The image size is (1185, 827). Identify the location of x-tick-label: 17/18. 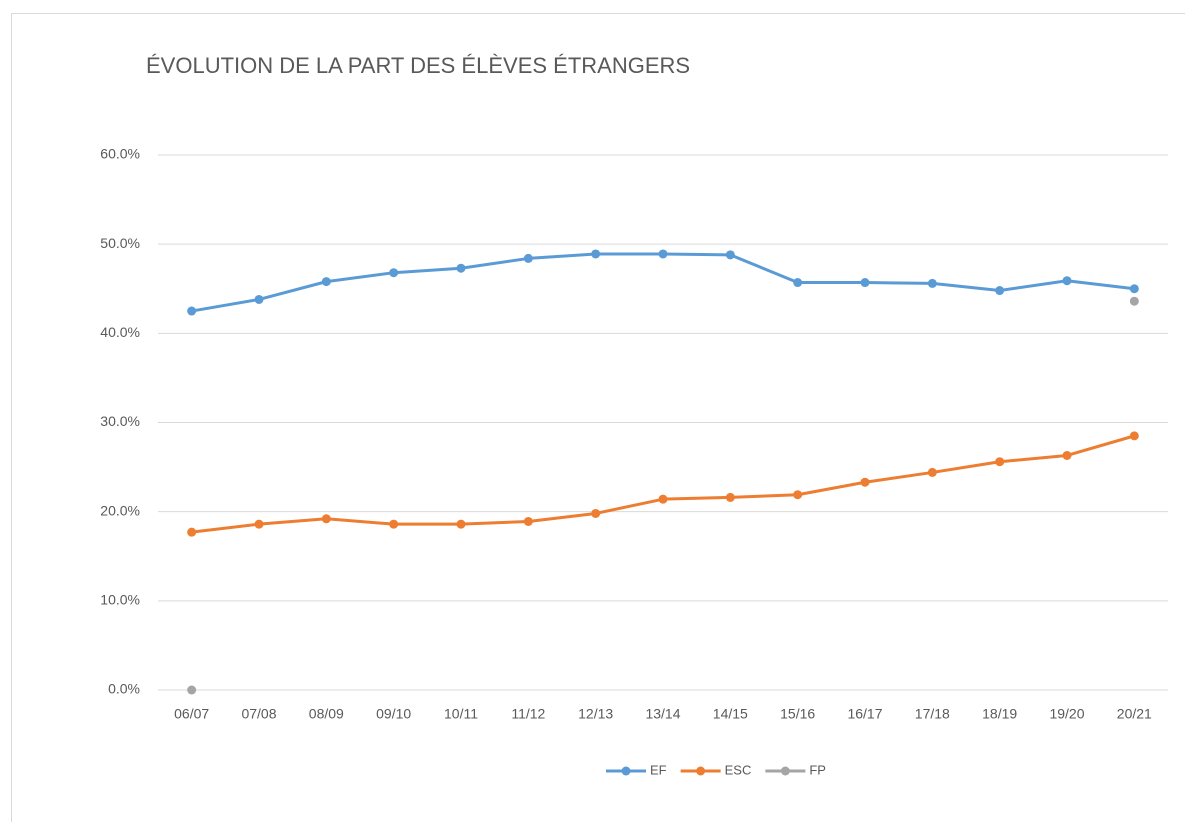
(932, 714).